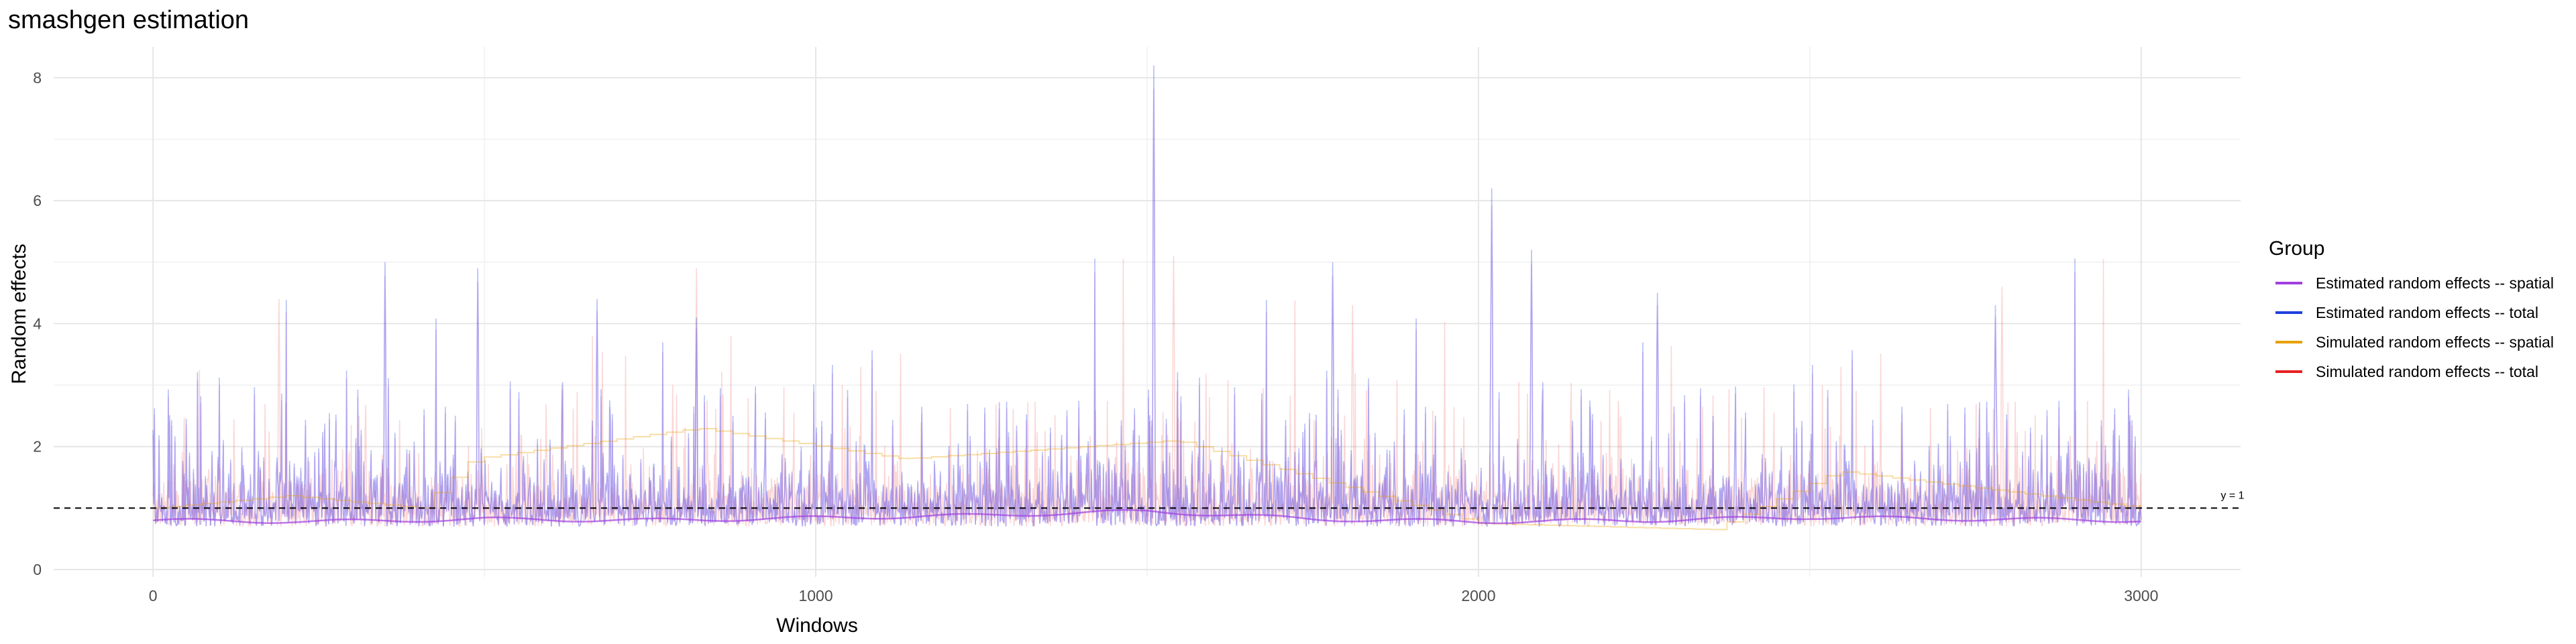  I want to click on y-tick-label: 8, so click(37, 78).